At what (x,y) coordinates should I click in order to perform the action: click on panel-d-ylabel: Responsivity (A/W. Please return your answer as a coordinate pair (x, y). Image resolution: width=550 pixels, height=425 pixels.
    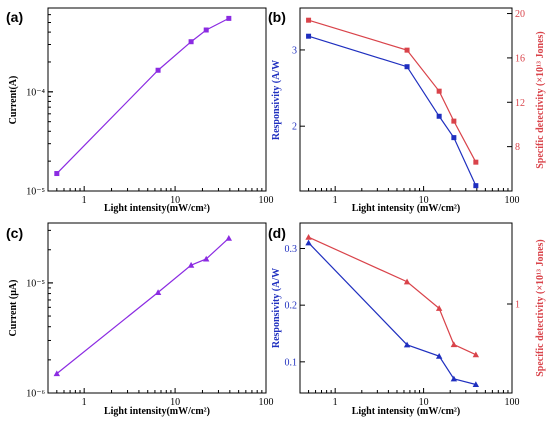
    Looking at the image, I should click on (276, 308).